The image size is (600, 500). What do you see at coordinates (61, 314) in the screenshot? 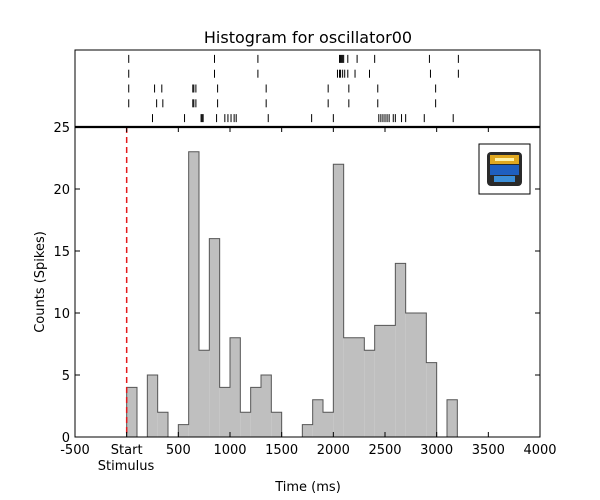
I see `y-tick-label: 10` at bounding box center [61, 314].